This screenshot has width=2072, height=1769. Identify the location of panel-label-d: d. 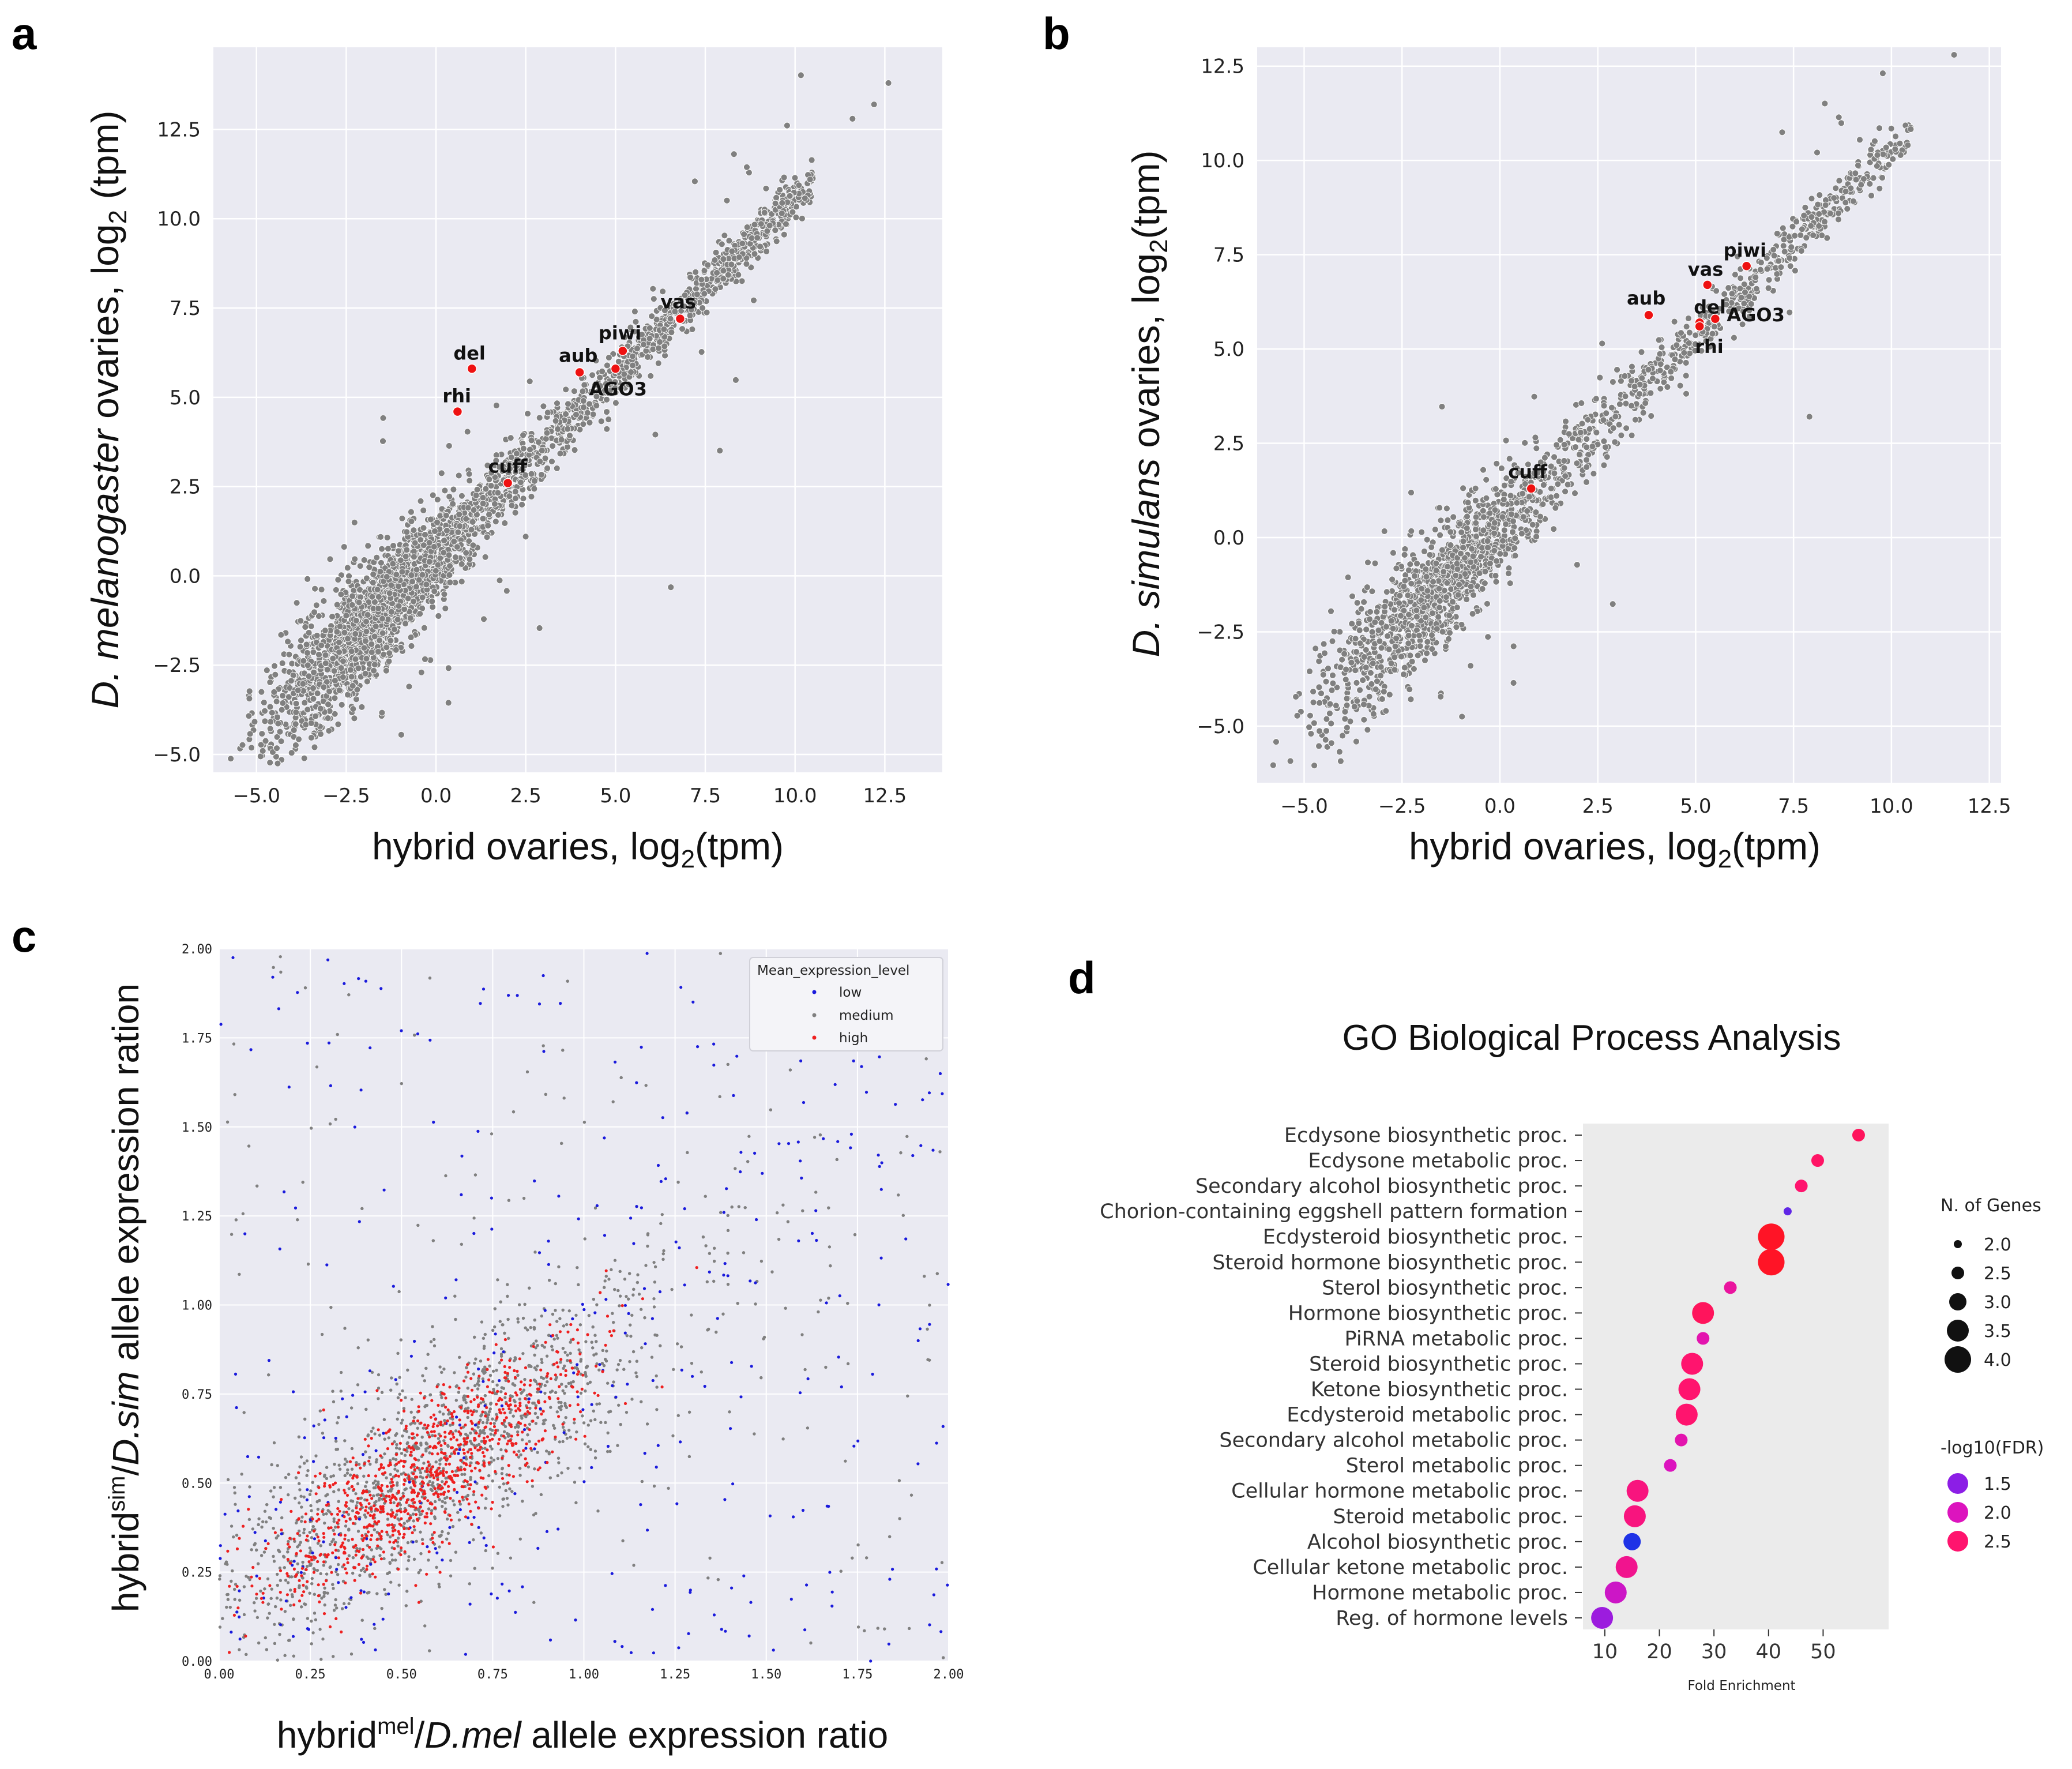
(1082, 977).